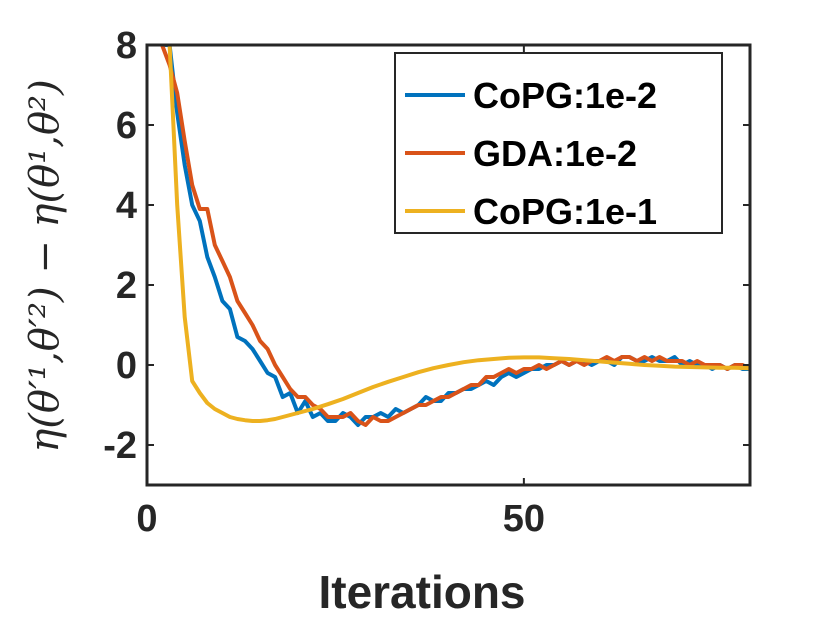 This screenshot has height=623, width=830. What do you see at coordinates (126, 366) in the screenshot?
I see `y-tick-label: 0` at bounding box center [126, 366].